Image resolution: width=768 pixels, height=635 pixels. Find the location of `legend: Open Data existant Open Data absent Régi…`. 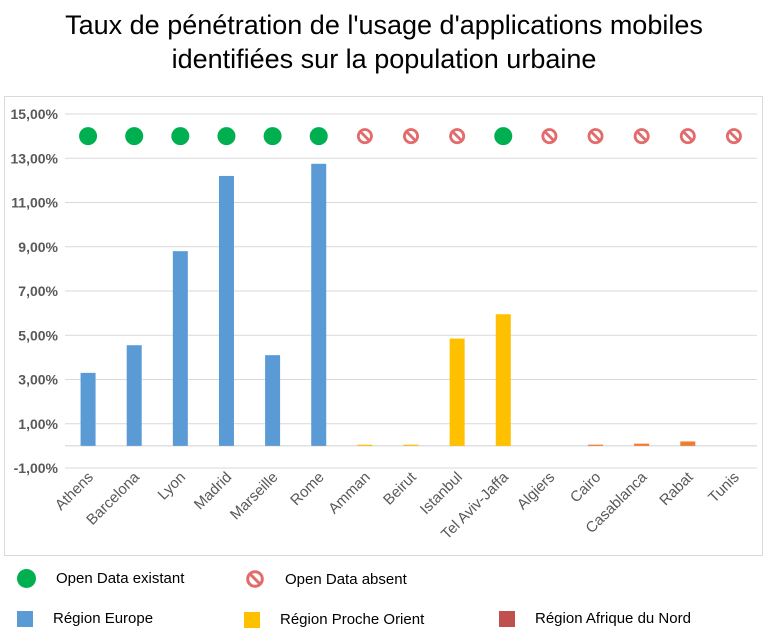

legend: Open Data existant Open Data absent Régi… is located at coordinates (384, 597).